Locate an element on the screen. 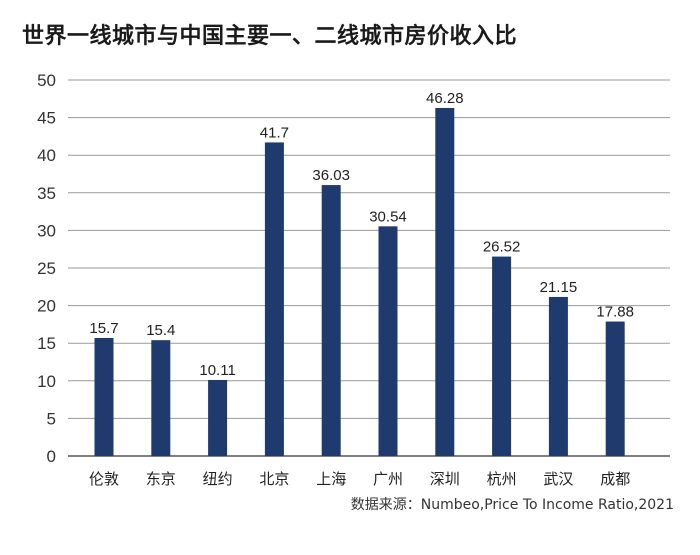 The image size is (700, 555). data-label-成都: 17.88 is located at coordinates (615, 312).